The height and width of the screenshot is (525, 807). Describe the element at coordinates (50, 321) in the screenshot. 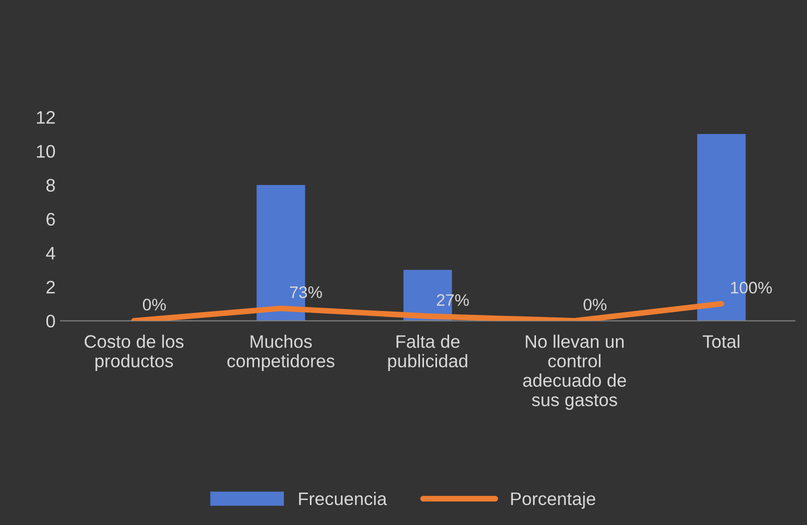

I see `y-tick-label: 0` at that location.